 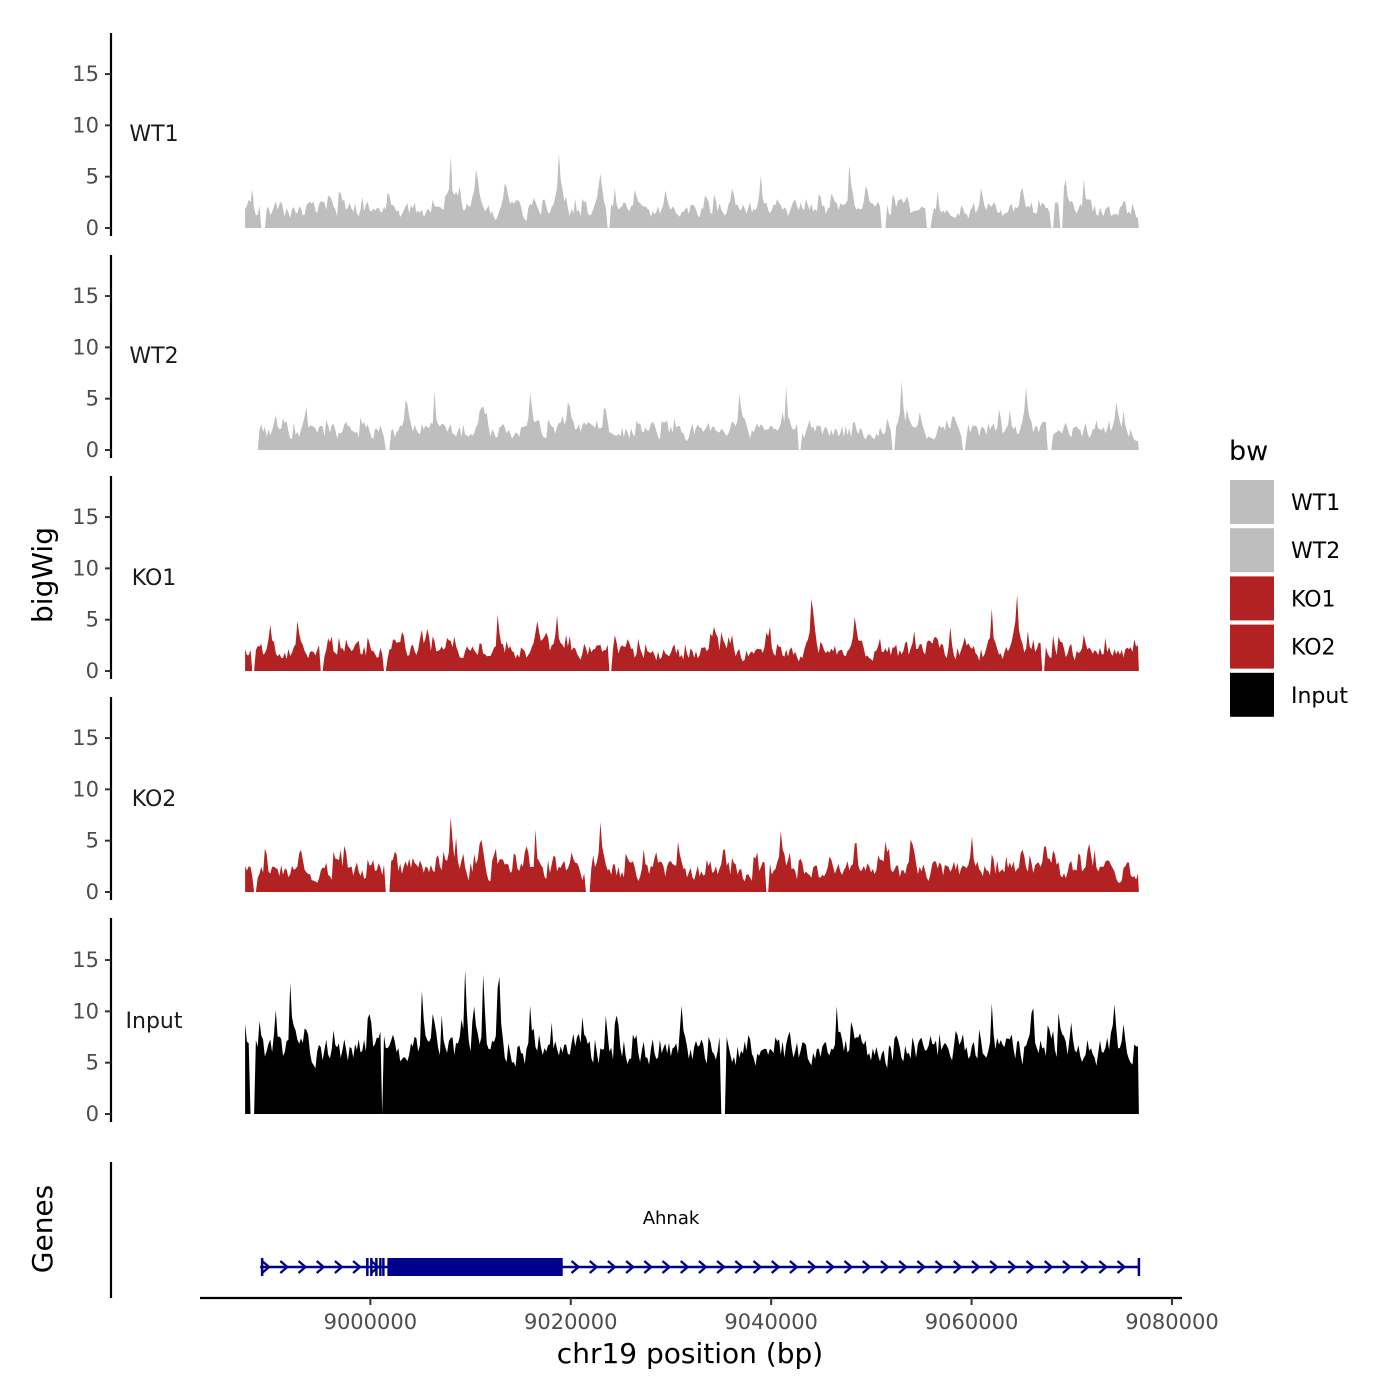 What do you see at coordinates (92, 1063) in the screenshot?
I see `y-tick-label-input-5: 5` at bounding box center [92, 1063].